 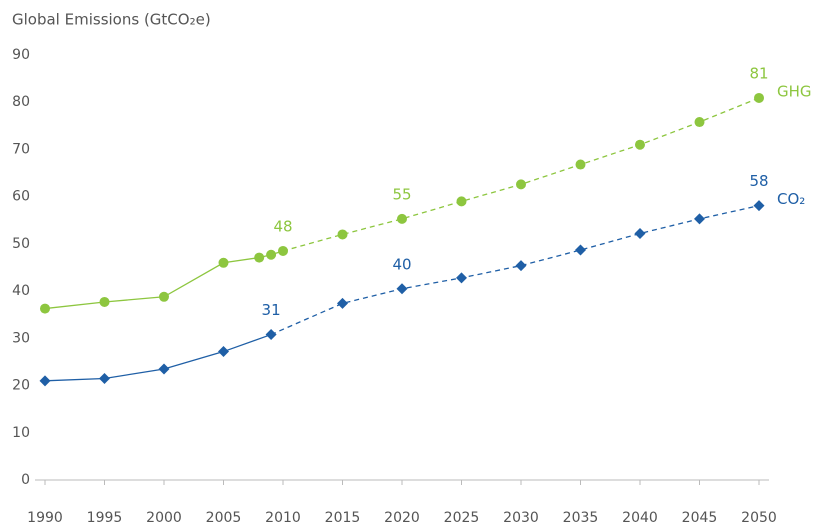 What do you see at coordinates (224, 517) in the screenshot?
I see `x-tick-label: 2005` at bounding box center [224, 517].